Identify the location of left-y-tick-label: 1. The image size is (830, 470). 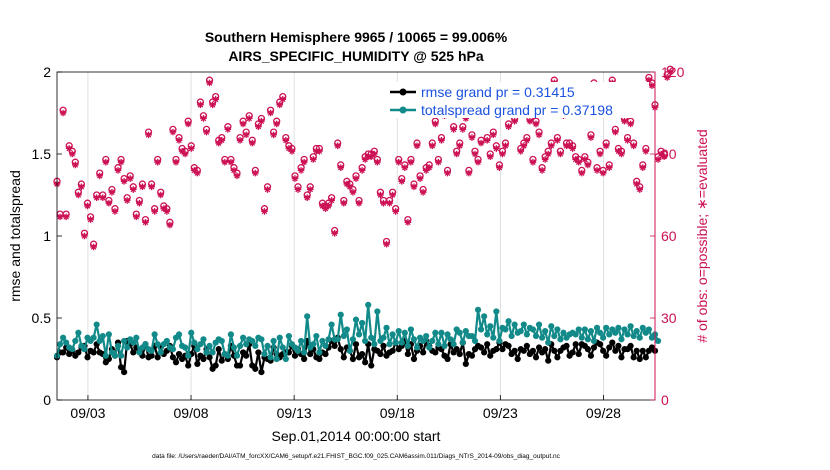
(47, 236).